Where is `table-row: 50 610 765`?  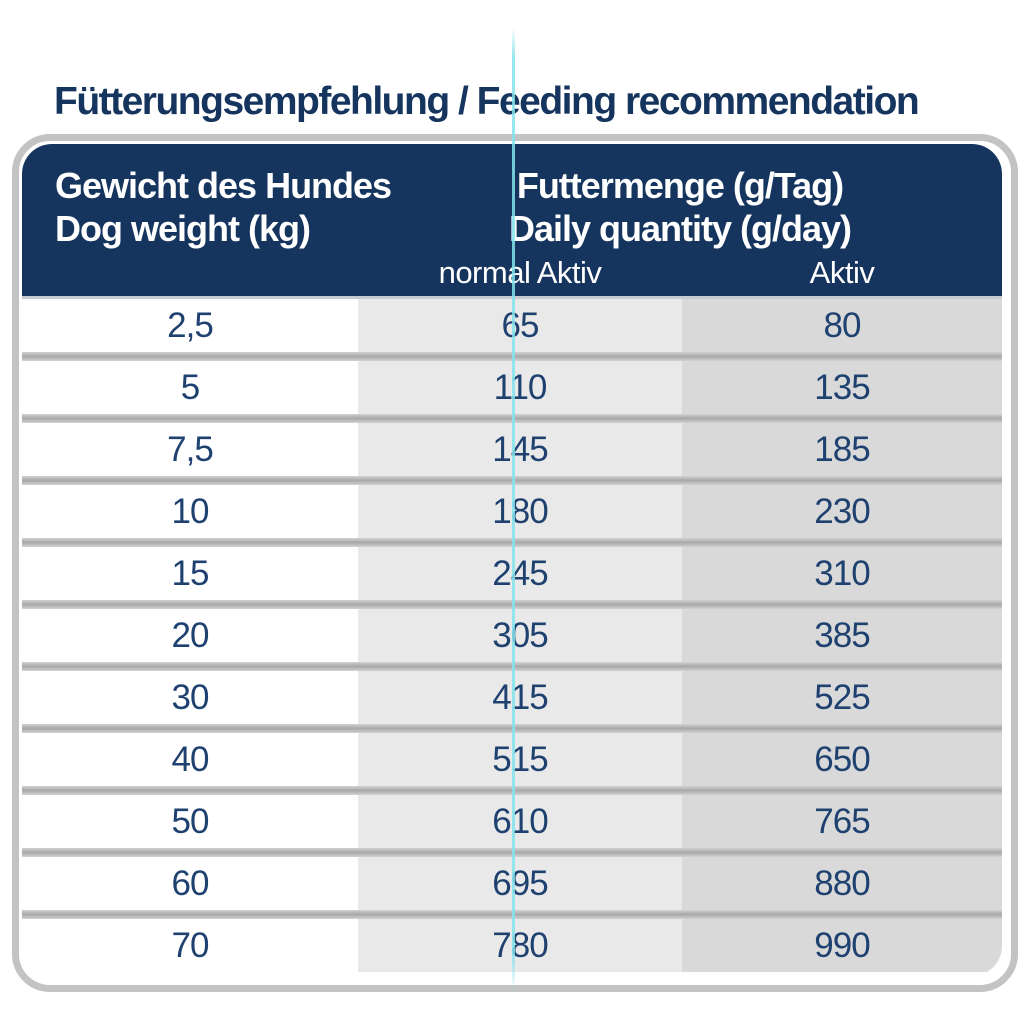 table-row: 50 610 765 is located at coordinates (512, 821).